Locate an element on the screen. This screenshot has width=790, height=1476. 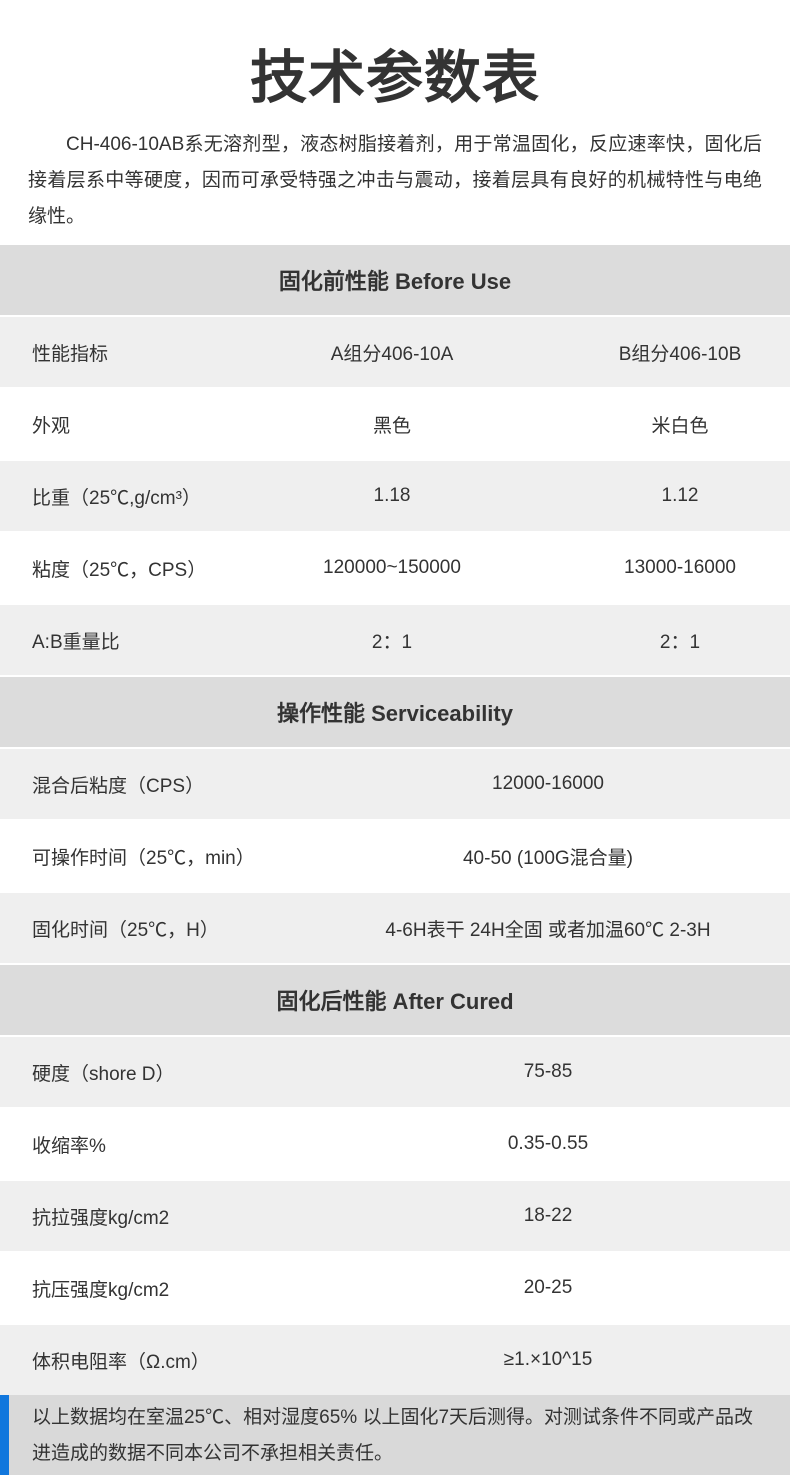
row-label: 可操作时间（25℃，min） is located at coordinates (143, 858).